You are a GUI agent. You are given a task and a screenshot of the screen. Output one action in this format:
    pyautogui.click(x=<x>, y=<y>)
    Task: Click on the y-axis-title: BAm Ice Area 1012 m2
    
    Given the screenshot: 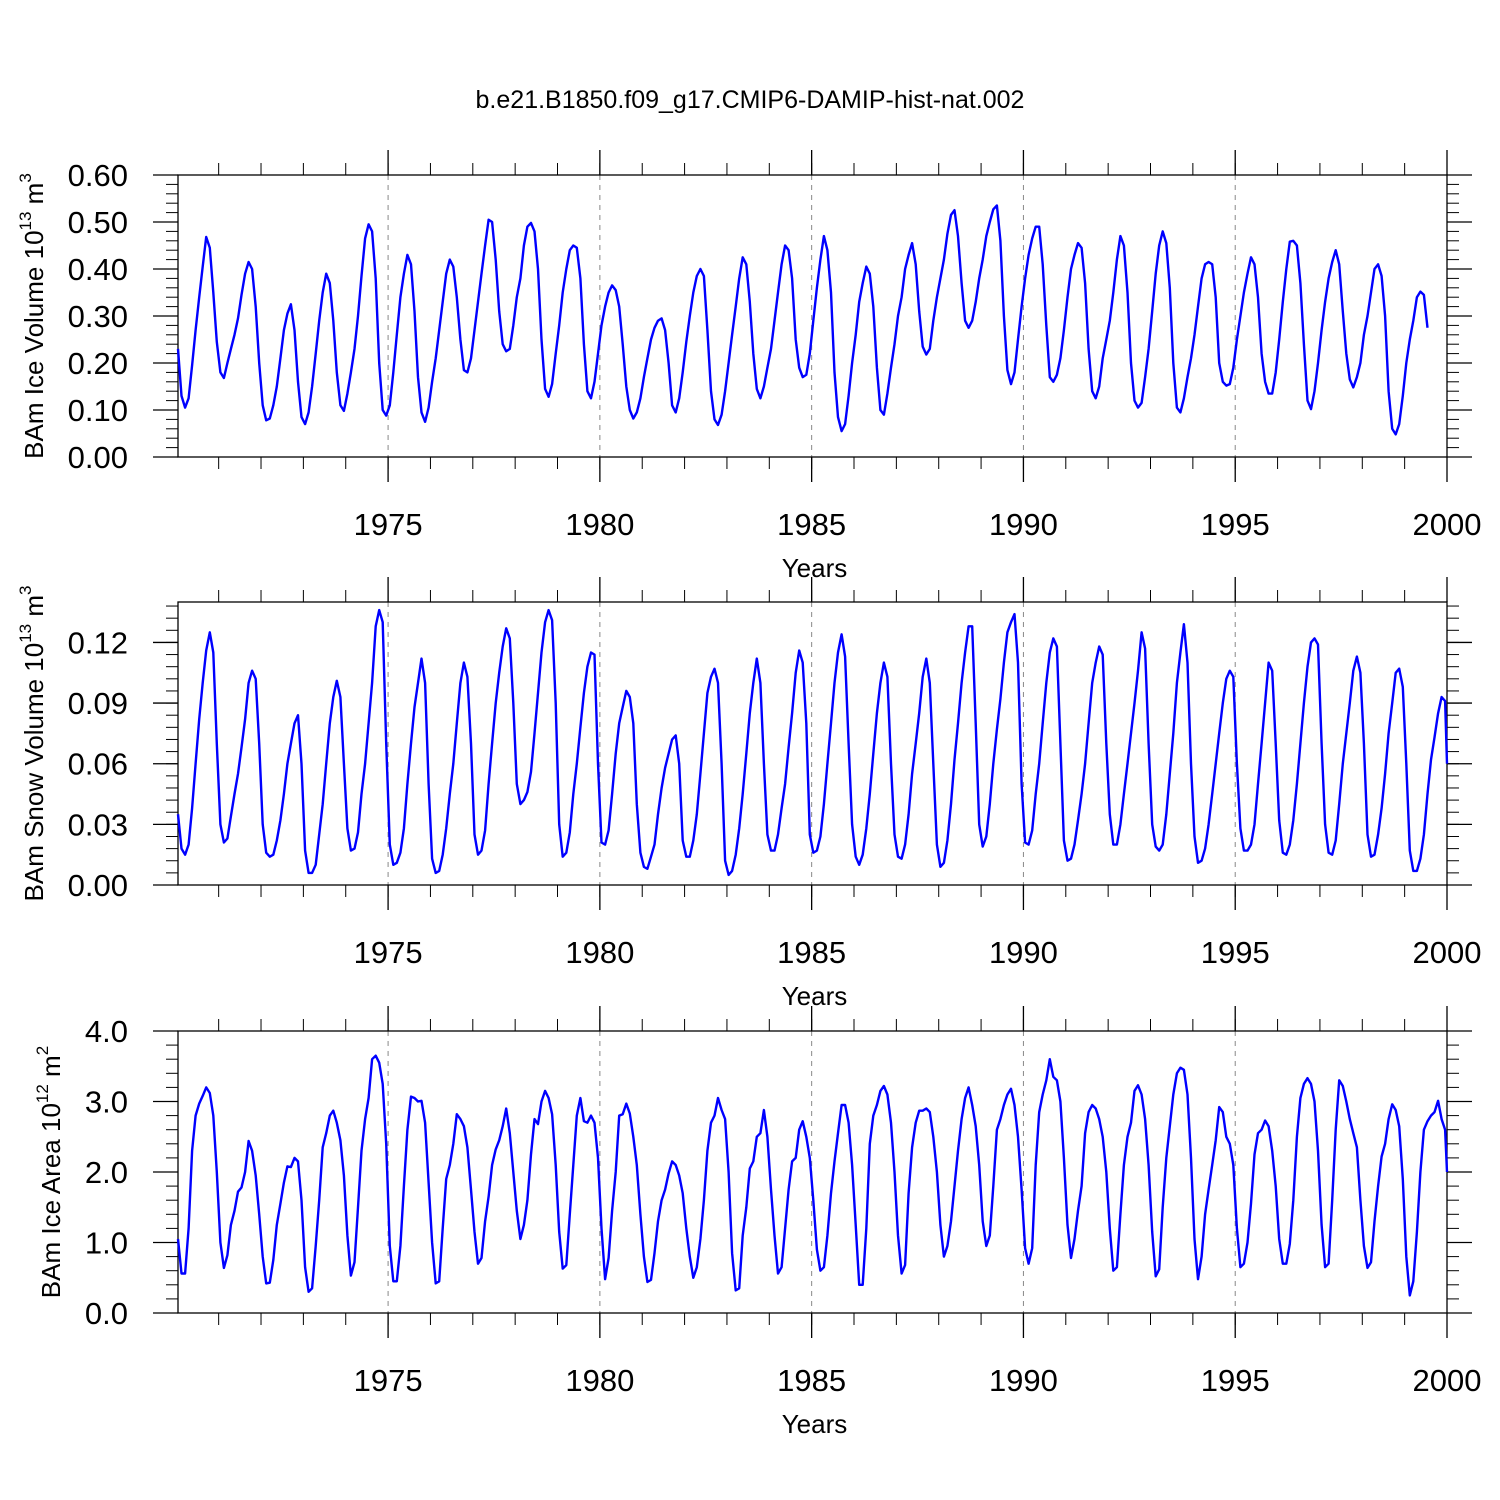 What is the action you would take?
    pyautogui.click(x=49, y=1172)
    